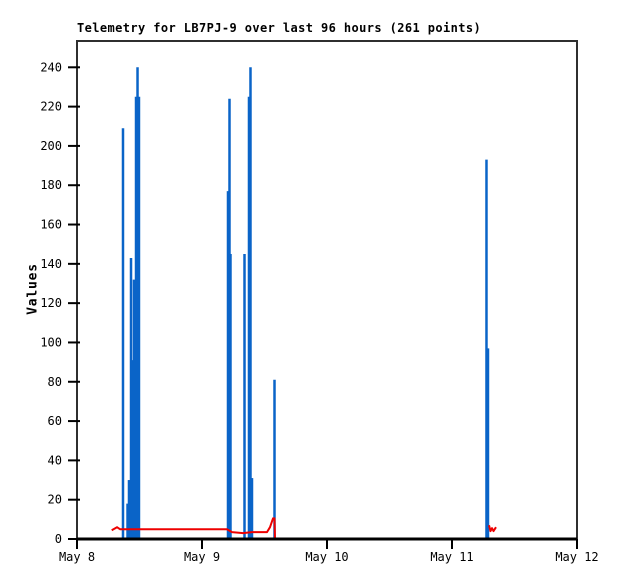 This screenshot has width=618, height=579. Describe the element at coordinates (202, 557) in the screenshot. I see `x-tick-label: May 9` at that location.